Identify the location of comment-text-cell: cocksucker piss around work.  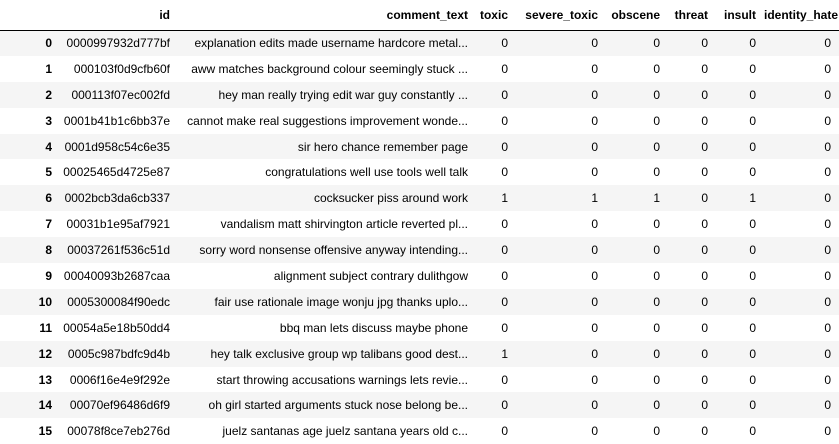
(390, 198).